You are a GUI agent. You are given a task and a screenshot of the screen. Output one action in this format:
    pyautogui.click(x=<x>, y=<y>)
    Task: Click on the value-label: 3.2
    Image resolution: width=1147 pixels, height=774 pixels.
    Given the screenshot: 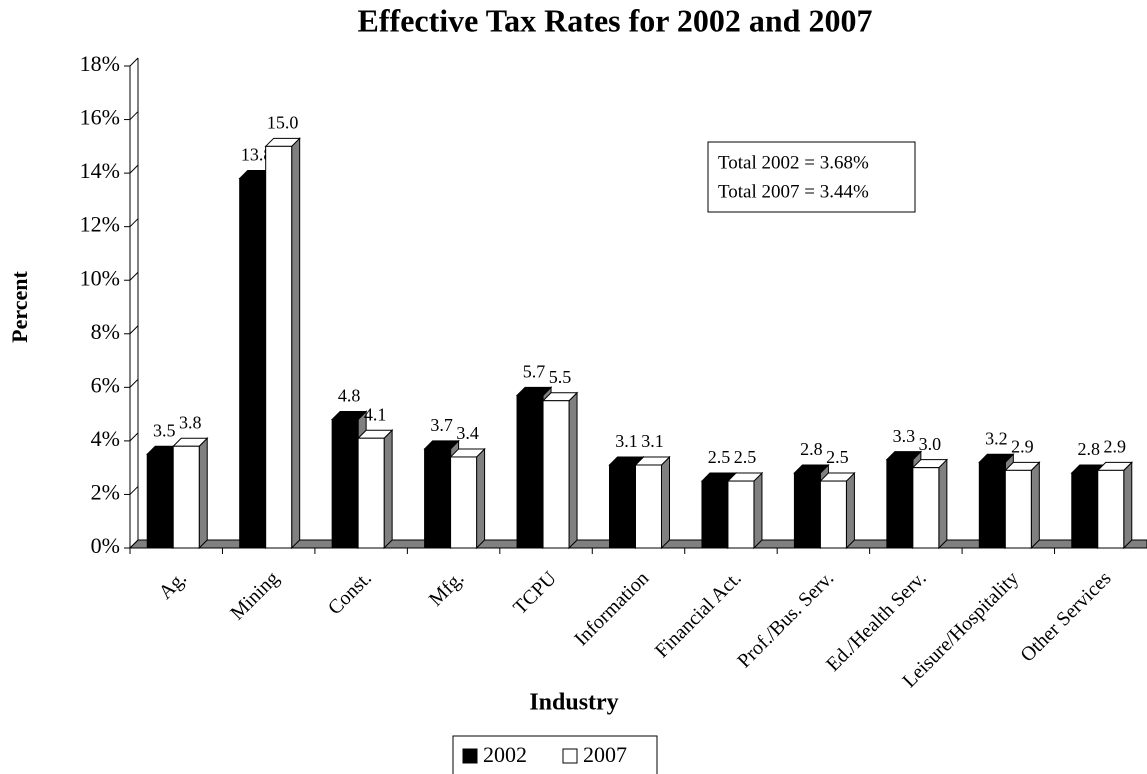 What is the action you would take?
    pyautogui.click(x=996, y=438)
    